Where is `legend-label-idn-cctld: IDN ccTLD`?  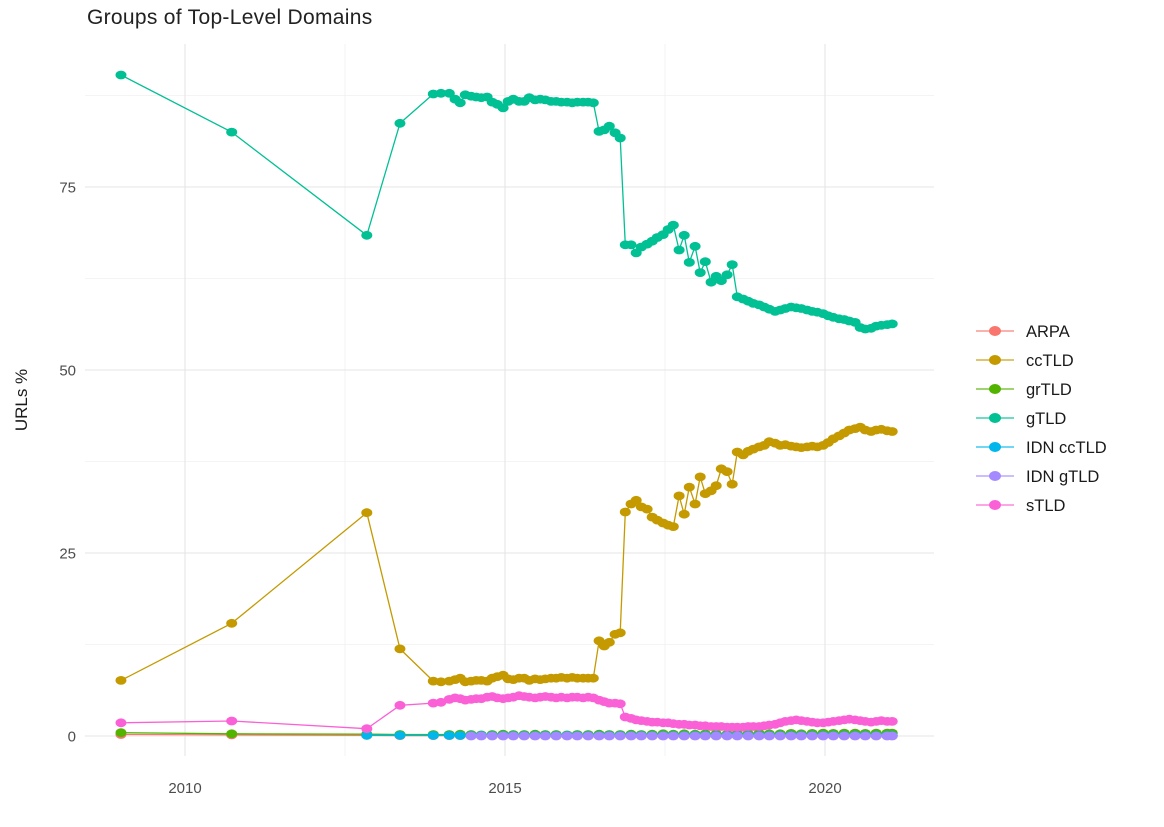
legend-label-idn-cctld: IDN ccTLD is located at coordinates (1066, 448).